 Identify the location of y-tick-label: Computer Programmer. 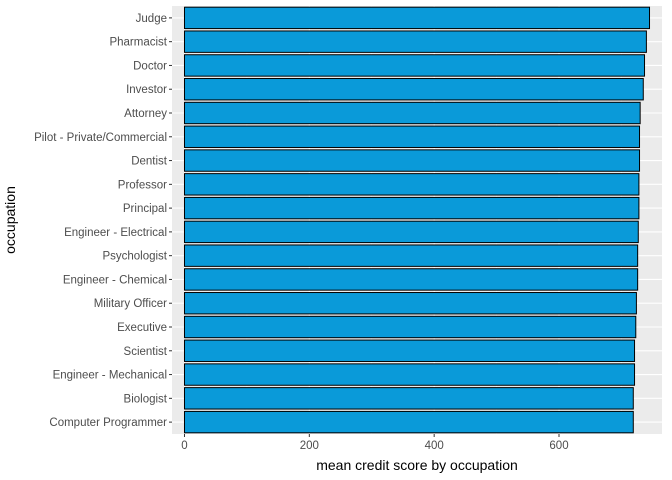
(108, 423).